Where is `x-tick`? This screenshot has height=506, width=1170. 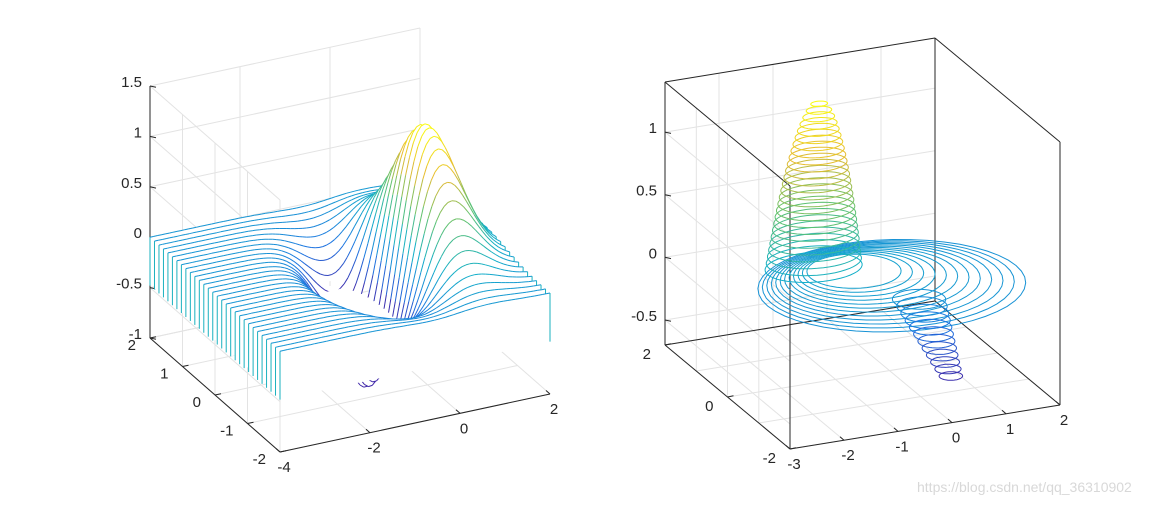
x-tick is located at coordinates (368, 431).